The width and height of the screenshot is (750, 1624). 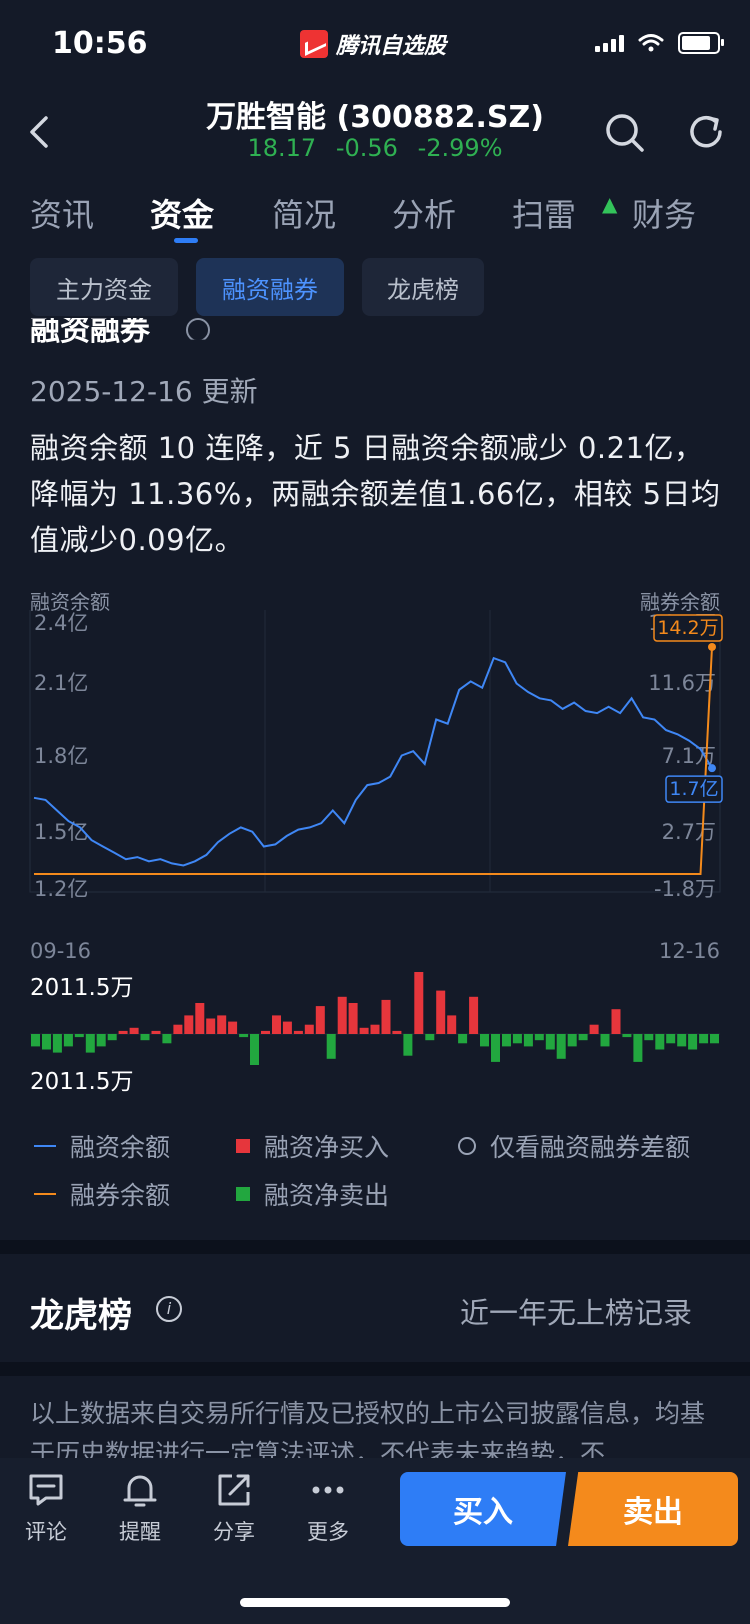 What do you see at coordinates (61, 683) in the screenshot?
I see `left-tick-label: 2.1亿` at bounding box center [61, 683].